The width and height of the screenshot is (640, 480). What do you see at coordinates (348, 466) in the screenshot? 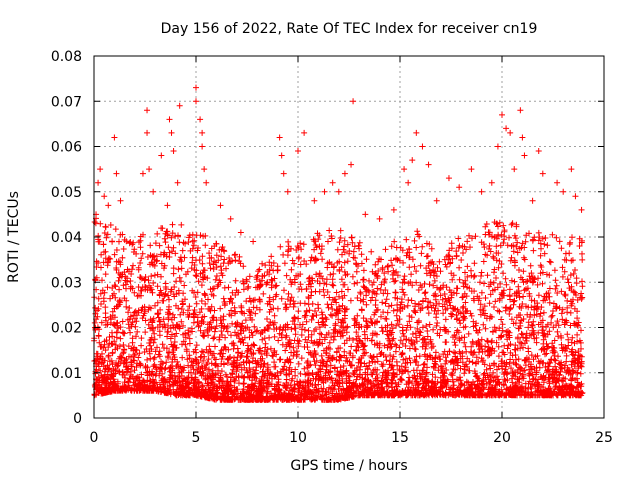
I see `x-axis-label: GPS time / hours` at bounding box center [348, 466].